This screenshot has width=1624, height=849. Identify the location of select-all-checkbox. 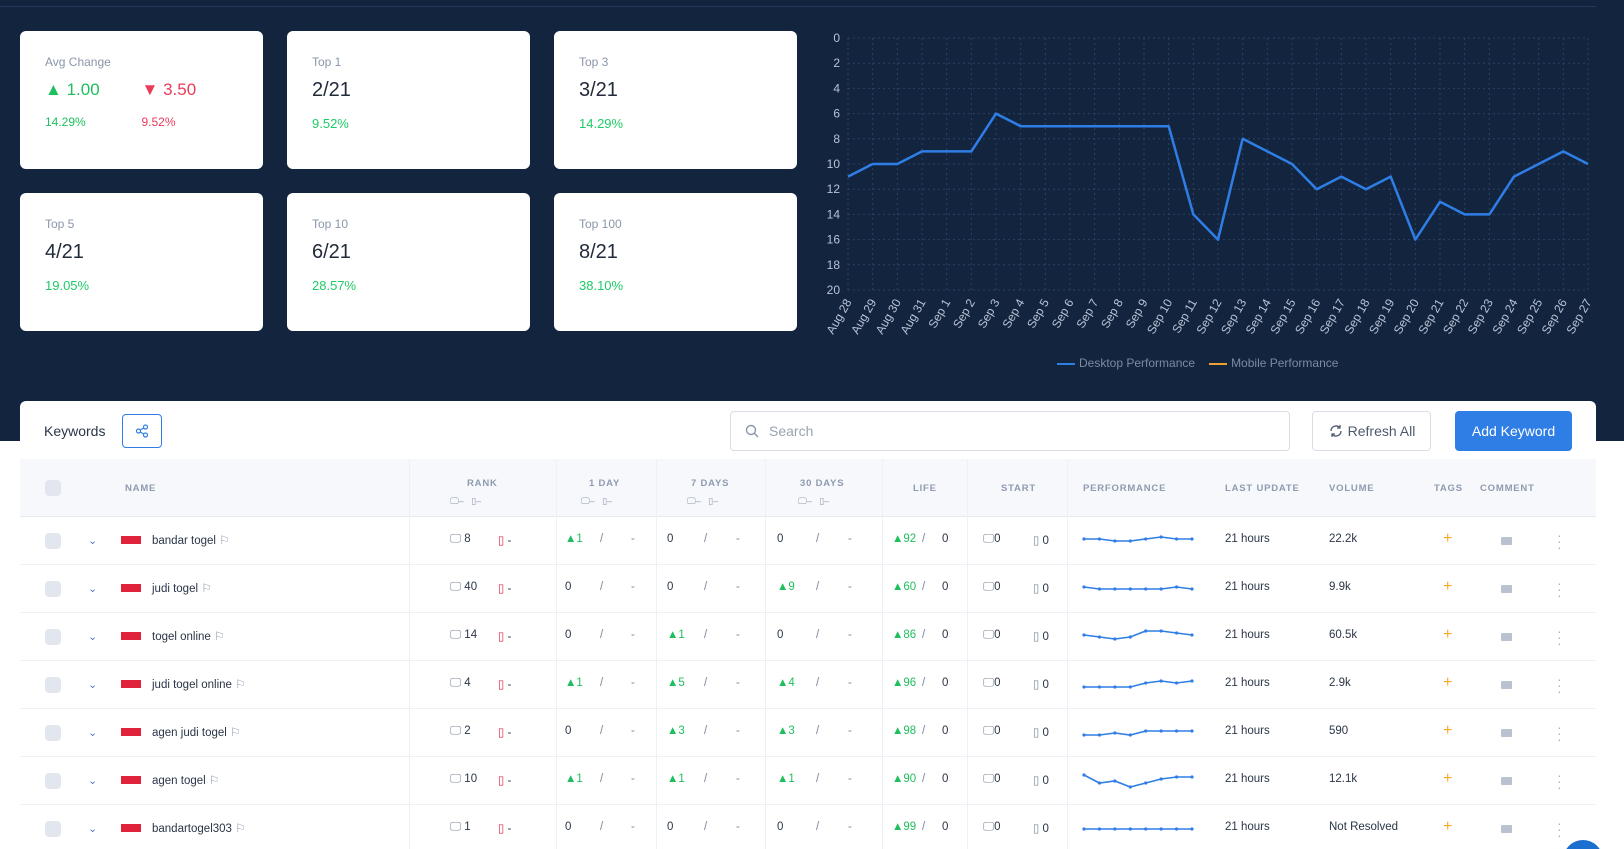
(53, 488).